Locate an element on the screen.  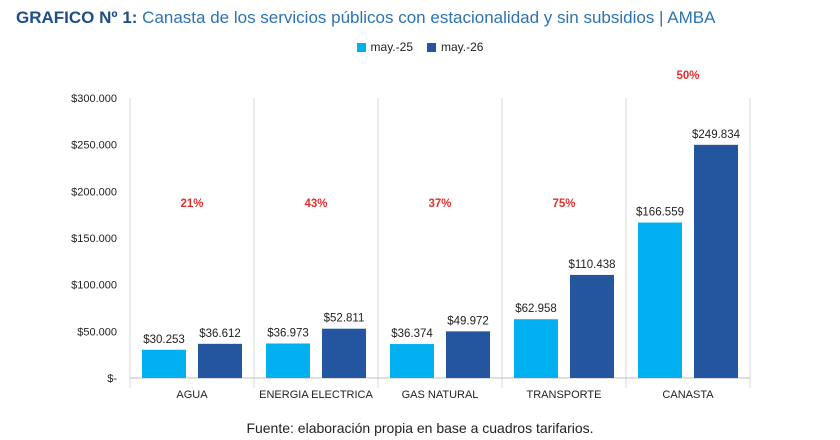
legend-item-series-1: may.-25 is located at coordinates (384, 47).